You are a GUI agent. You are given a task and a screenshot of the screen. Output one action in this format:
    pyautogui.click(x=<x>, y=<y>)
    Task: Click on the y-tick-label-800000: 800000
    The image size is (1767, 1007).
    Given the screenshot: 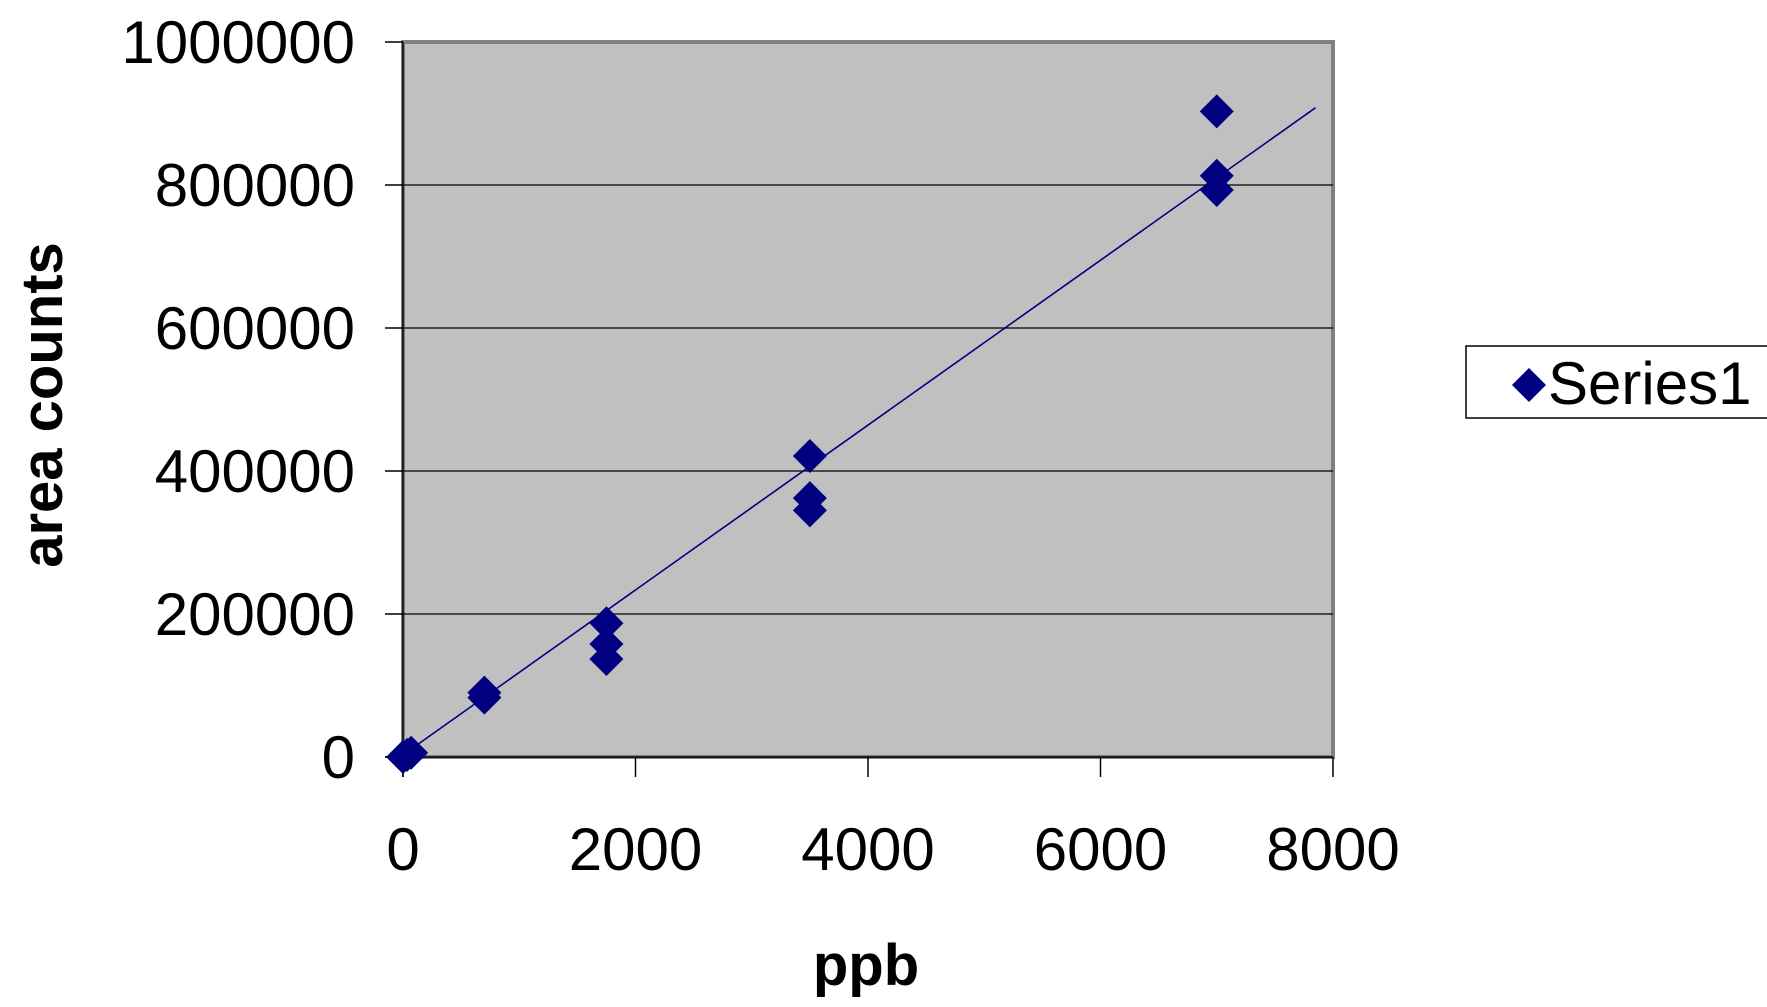 What is the action you would take?
    pyautogui.click(x=255, y=185)
    